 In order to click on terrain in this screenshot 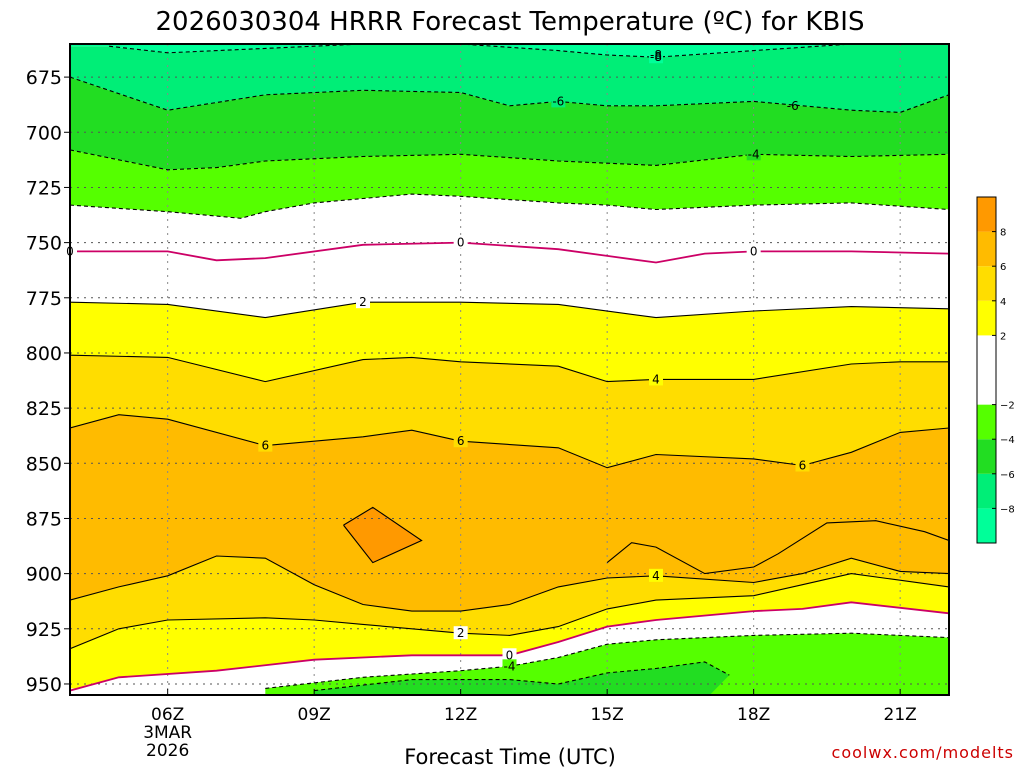, I will do `click(509, 702)`.